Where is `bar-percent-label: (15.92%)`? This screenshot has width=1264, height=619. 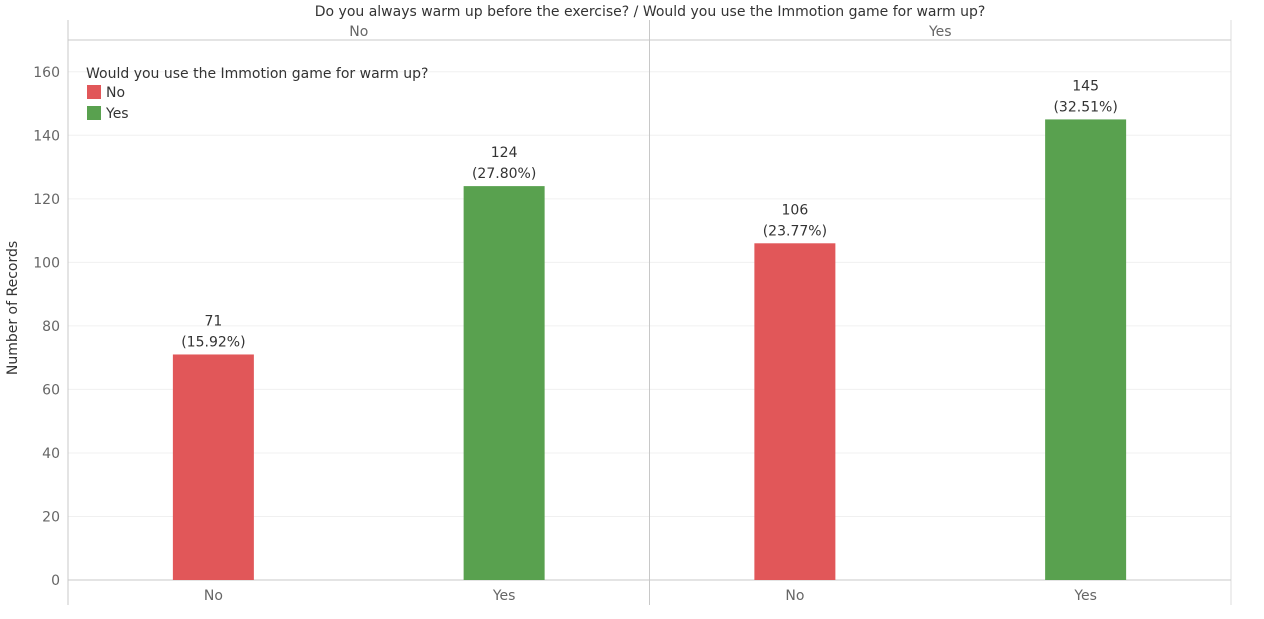
bar-percent-label: (15.92%) is located at coordinates (213, 342).